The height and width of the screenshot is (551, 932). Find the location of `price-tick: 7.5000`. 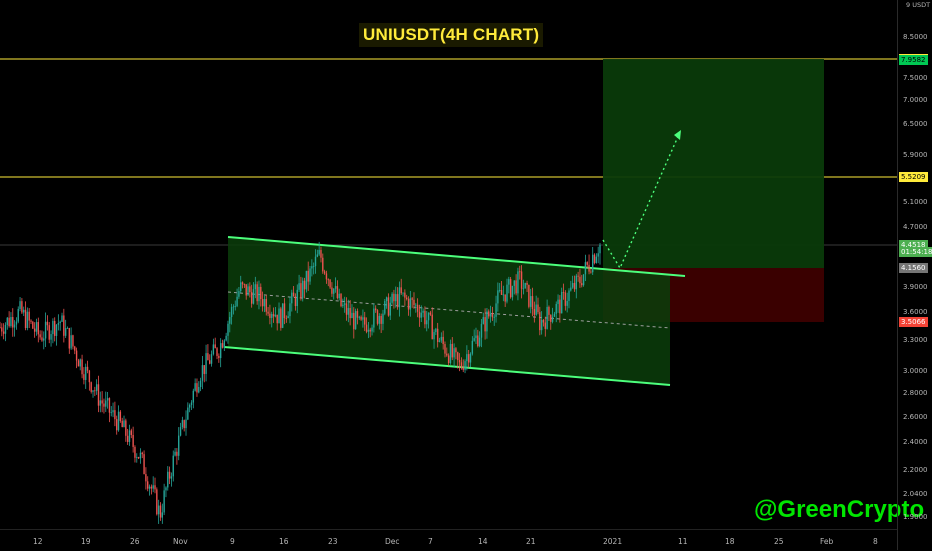

price-tick: 7.5000 is located at coordinates (915, 78).